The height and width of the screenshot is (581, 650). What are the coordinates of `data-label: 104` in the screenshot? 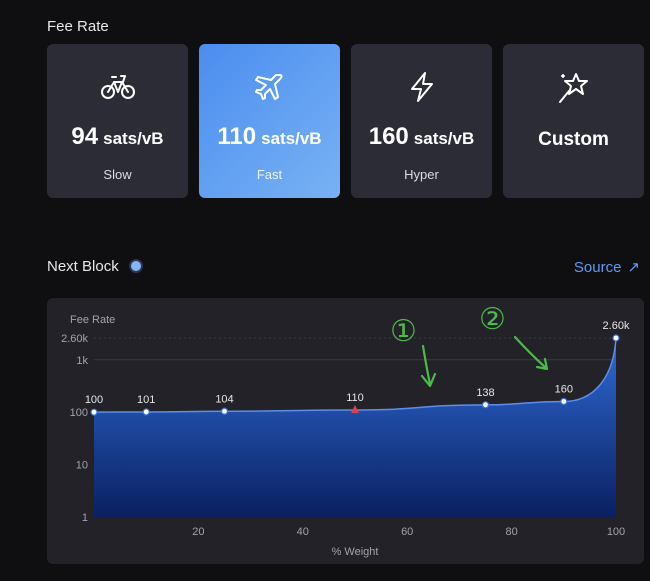 It's located at (224, 399).